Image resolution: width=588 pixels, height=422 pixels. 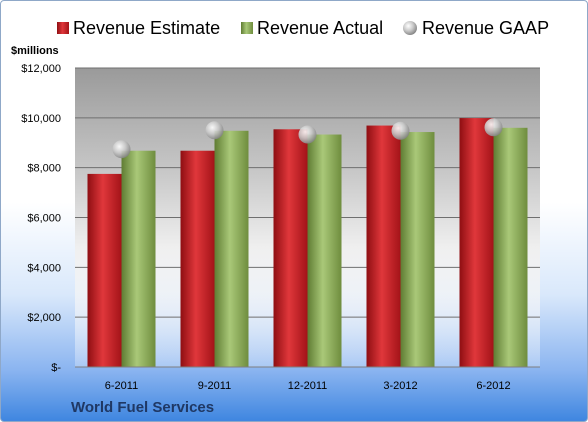 I want to click on gaap-markers, so click(x=307, y=138).